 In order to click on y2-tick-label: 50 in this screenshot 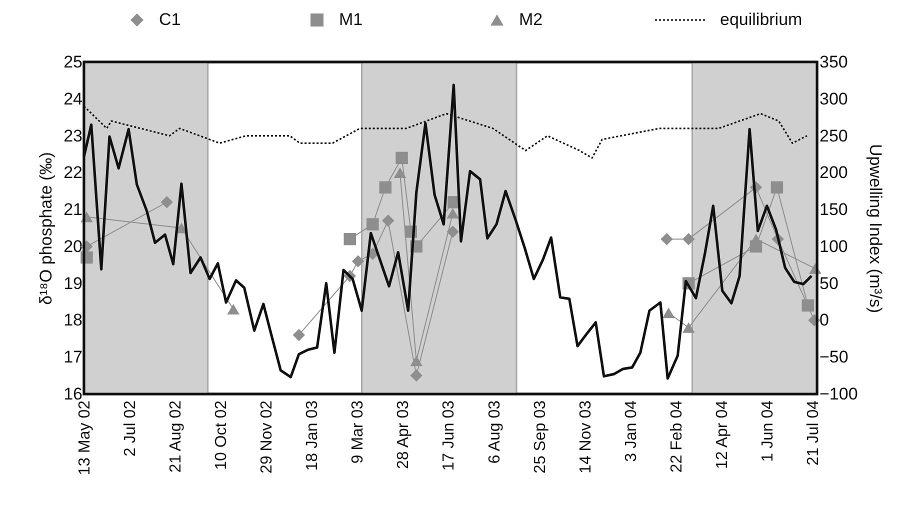, I will do `click(829, 283)`.